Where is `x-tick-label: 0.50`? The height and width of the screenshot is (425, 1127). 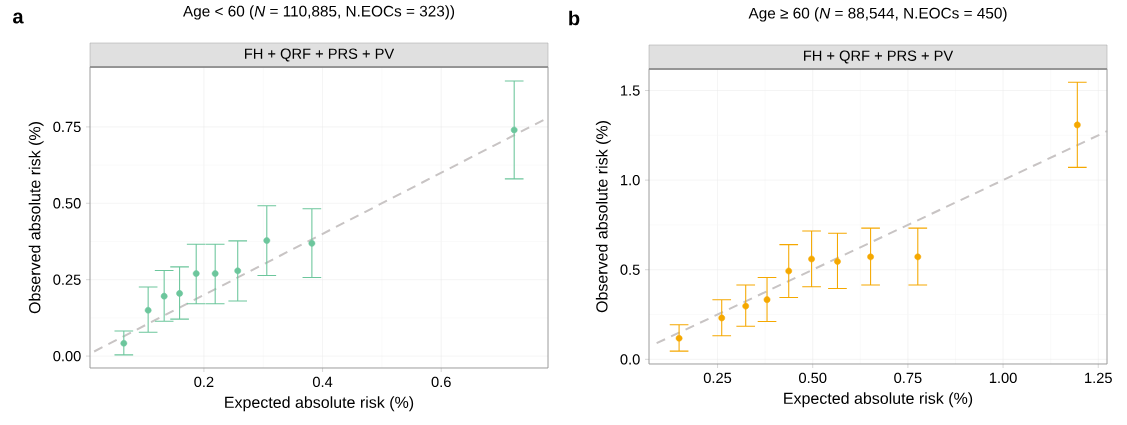 x-tick-label: 0.50 is located at coordinates (813, 378).